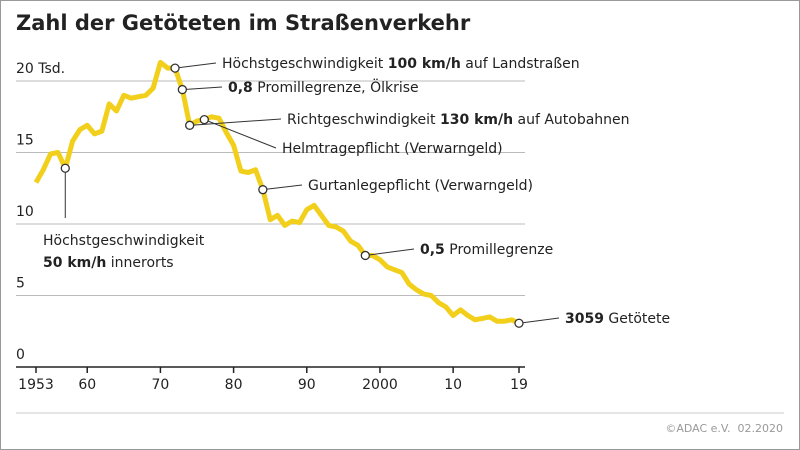  What do you see at coordinates (25, 212) in the screenshot?
I see `y-tick-label: 10` at bounding box center [25, 212].